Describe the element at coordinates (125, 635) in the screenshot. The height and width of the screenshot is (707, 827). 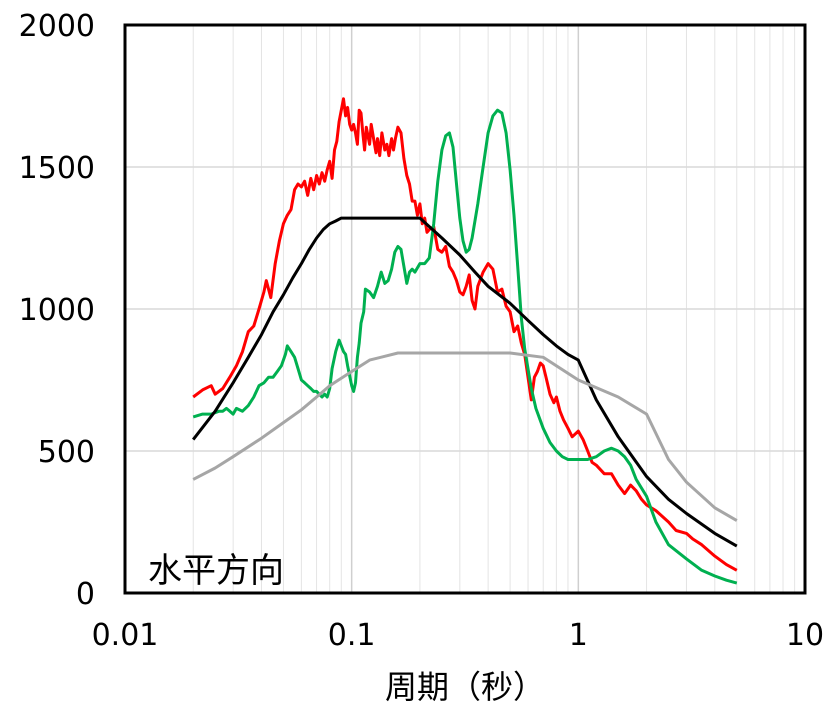
I see `x-tick-label: 0.01` at that location.